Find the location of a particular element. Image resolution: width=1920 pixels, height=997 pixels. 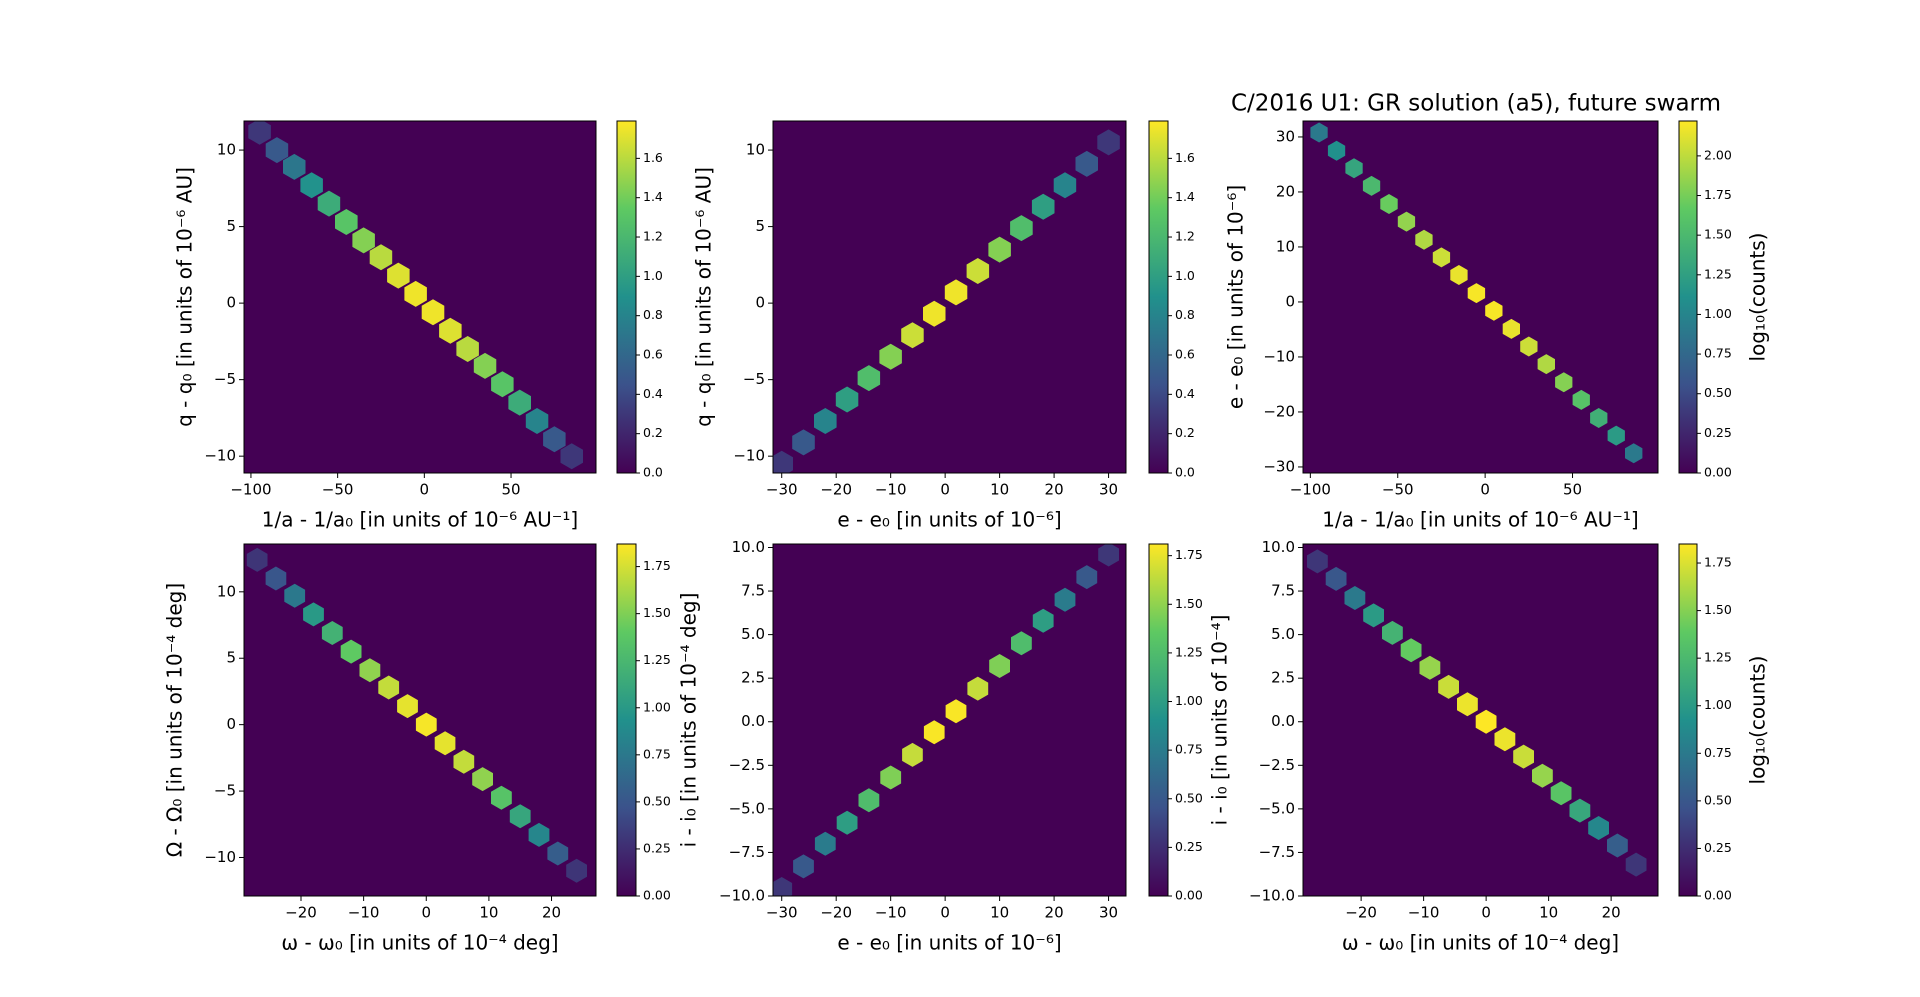

y-axis-label: e - e₀ [in units of 10⁻⁶] is located at coordinates (1236, 297).